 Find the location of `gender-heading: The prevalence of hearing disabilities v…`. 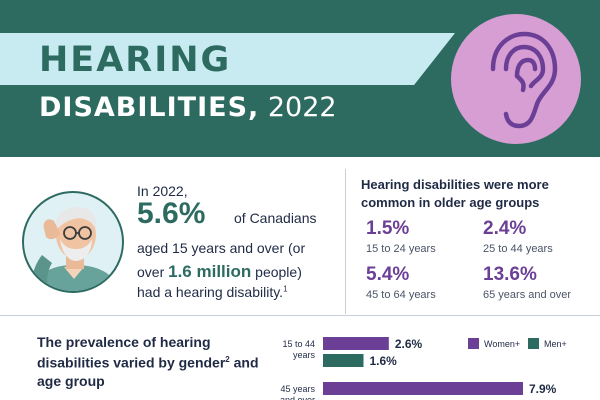

gender-heading: The prevalence of hearing disabilities v… is located at coordinates (152, 361).